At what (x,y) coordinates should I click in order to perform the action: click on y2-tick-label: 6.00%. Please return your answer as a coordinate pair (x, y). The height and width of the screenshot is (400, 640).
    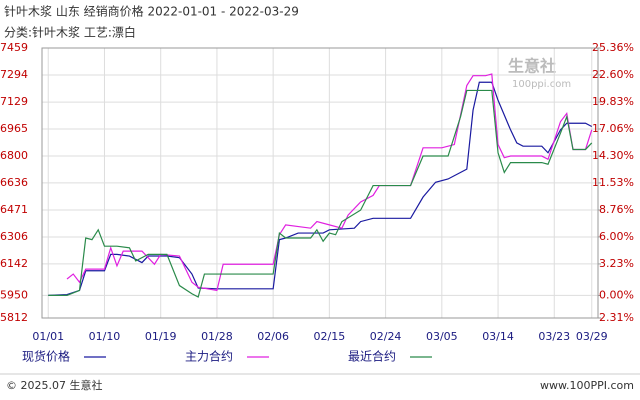
    Looking at the image, I should click on (616, 236).